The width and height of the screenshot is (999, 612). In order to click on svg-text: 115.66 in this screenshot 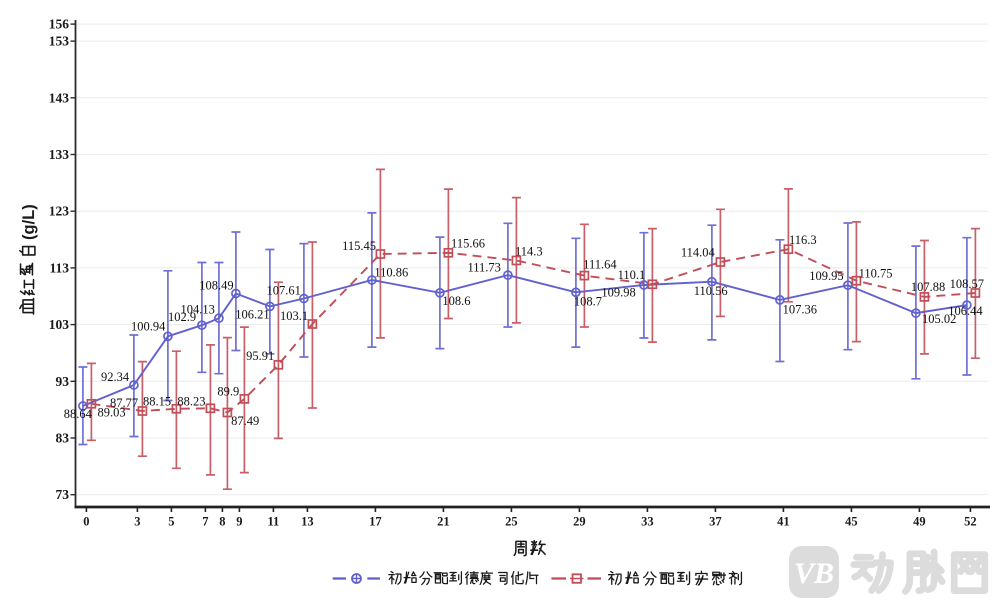, I will do `click(468, 243)`.